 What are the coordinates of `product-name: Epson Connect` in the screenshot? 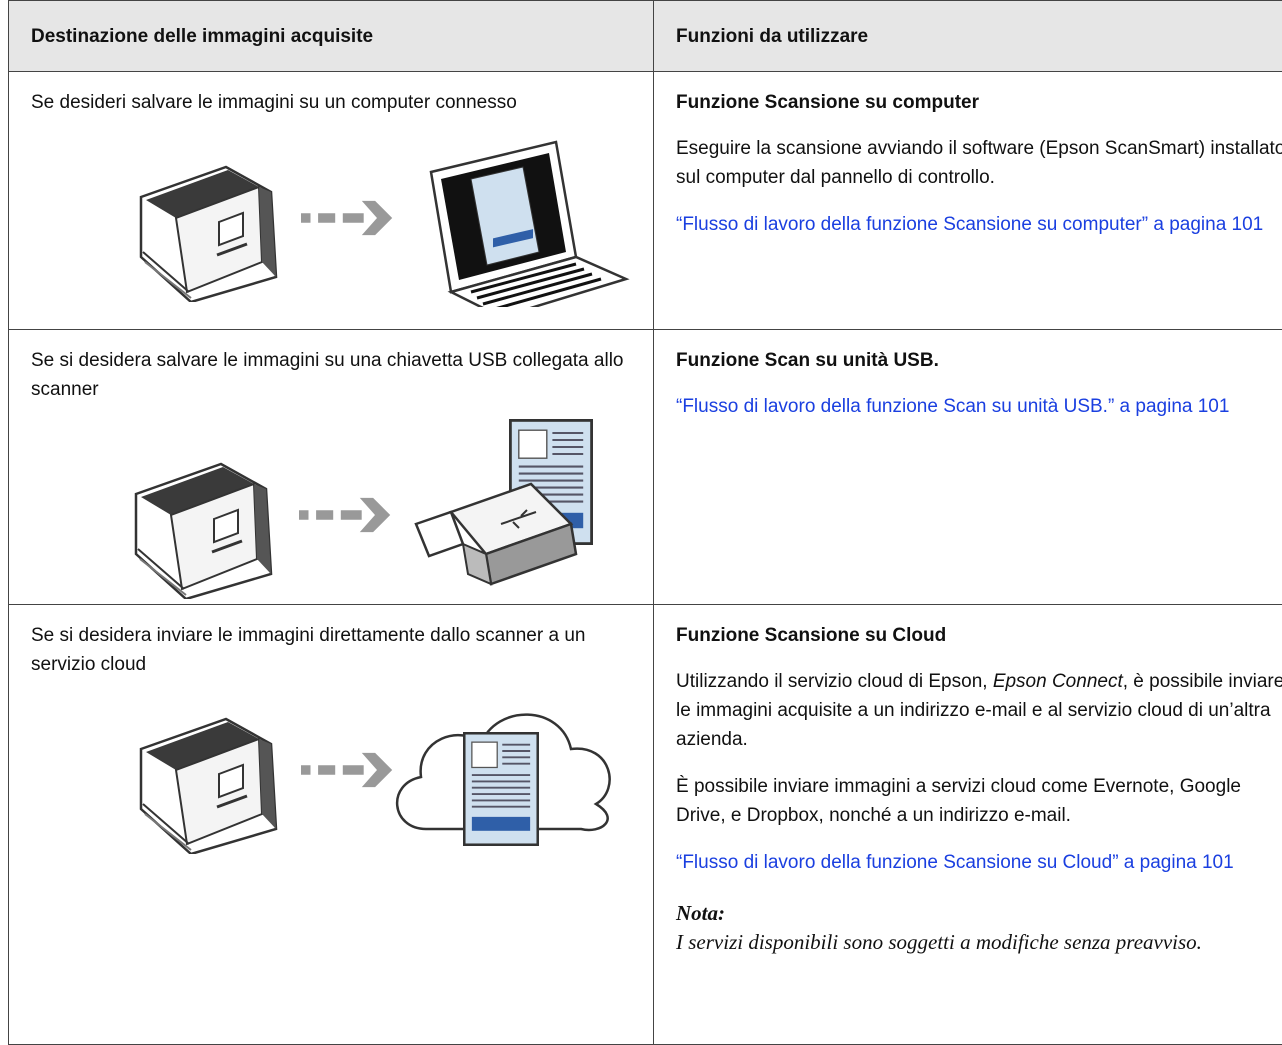 It's located at (1058, 681).